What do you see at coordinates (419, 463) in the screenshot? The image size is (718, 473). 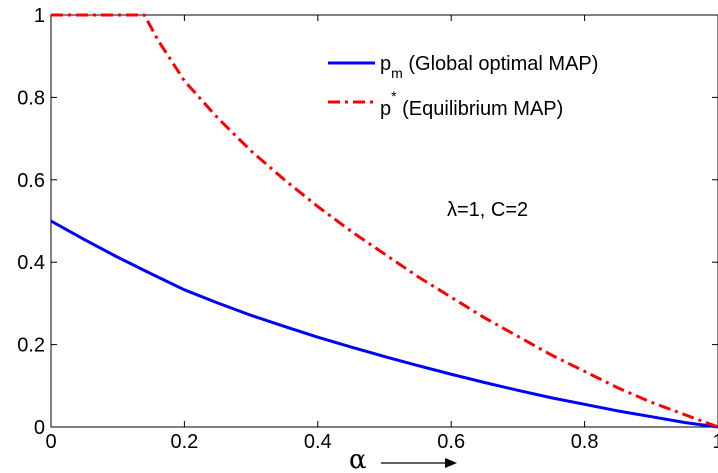 I see `x-axis-arrow` at bounding box center [419, 463].